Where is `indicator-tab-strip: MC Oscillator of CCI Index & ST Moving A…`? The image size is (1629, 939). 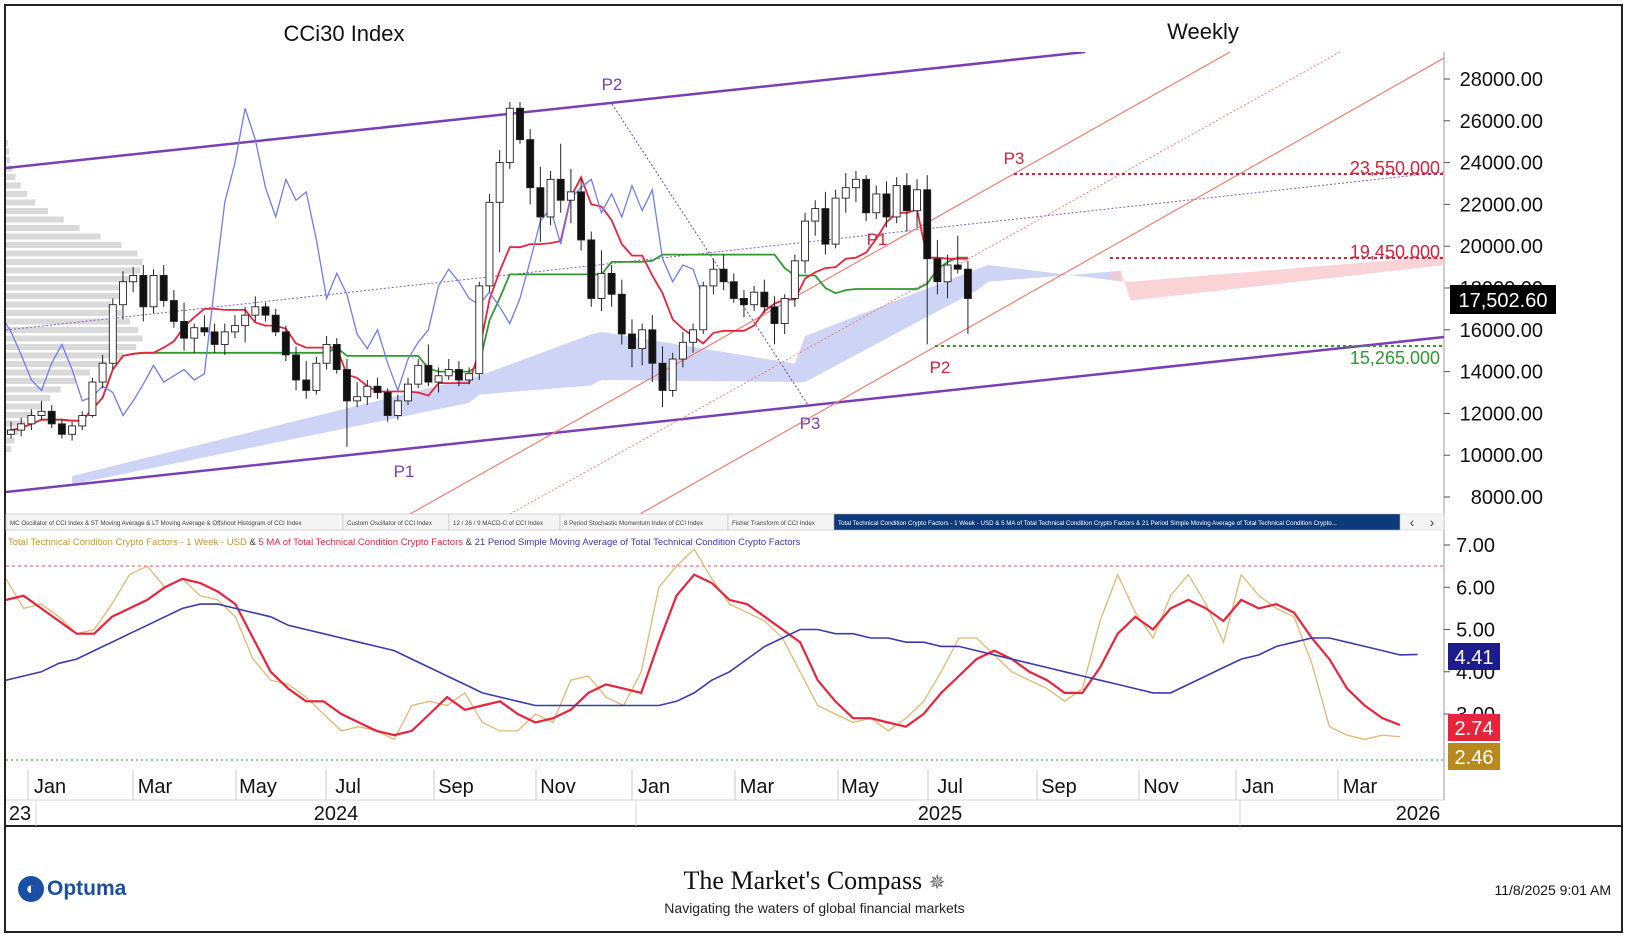 indicator-tab-strip: MC Oscillator of CCI Index & ST Moving A… is located at coordinates (725, 522).